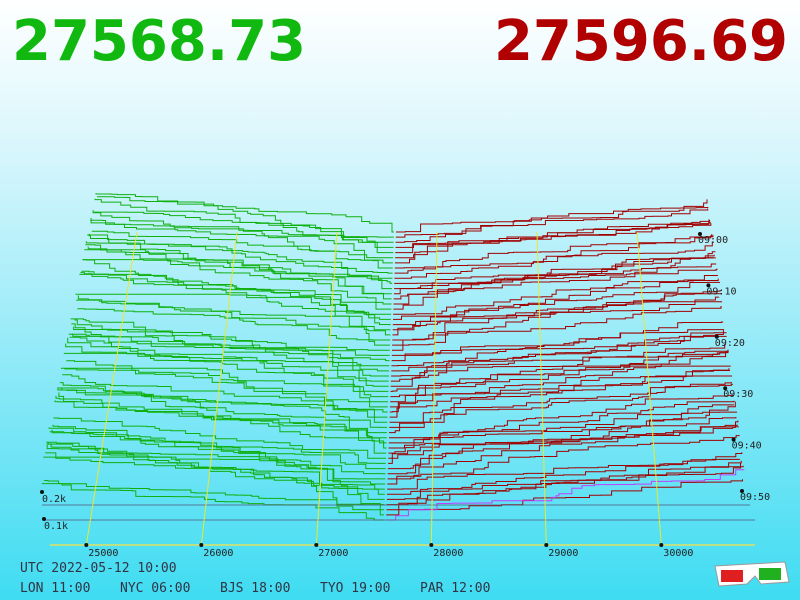  I want to click on ask-price: 27596.69, so click(641, 41).